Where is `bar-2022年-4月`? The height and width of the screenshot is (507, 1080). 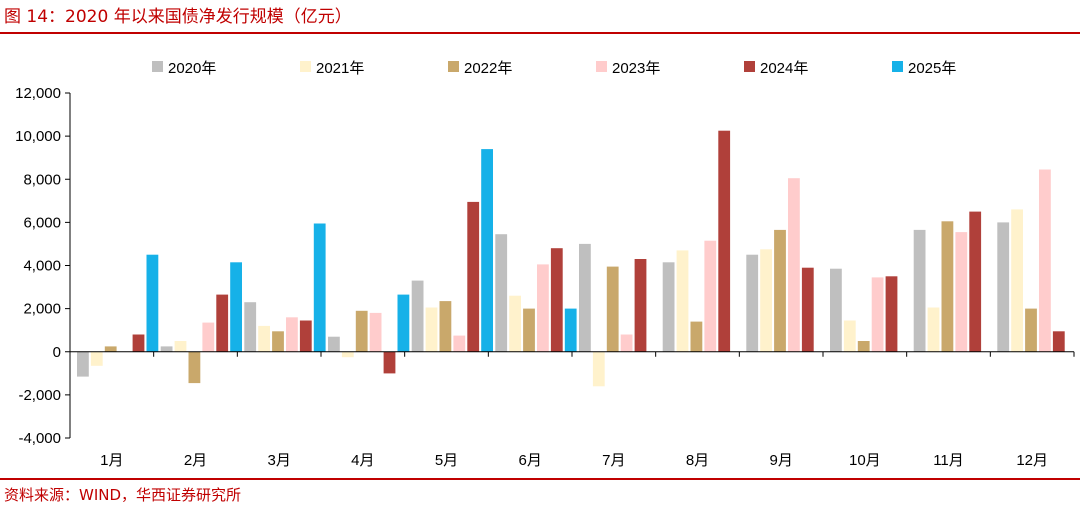
bar-2022年-4月 is located at coordinates (361, 331).